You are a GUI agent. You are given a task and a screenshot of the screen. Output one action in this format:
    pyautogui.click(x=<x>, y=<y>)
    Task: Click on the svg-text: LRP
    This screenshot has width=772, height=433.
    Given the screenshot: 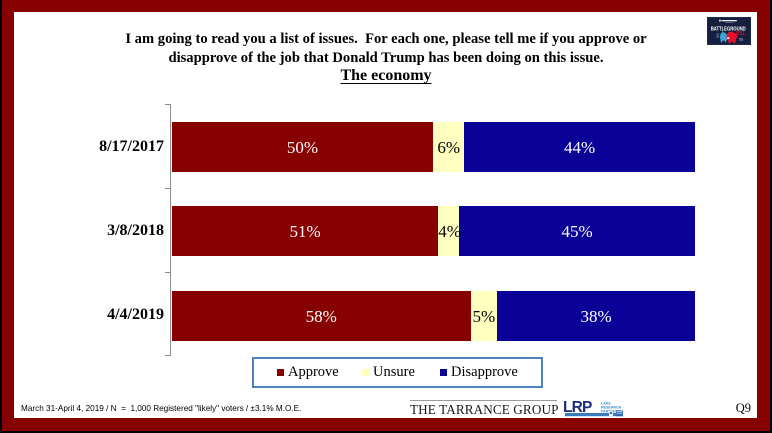 What is the action you would take?
    pyautogui.click(x=577, y=407)
    